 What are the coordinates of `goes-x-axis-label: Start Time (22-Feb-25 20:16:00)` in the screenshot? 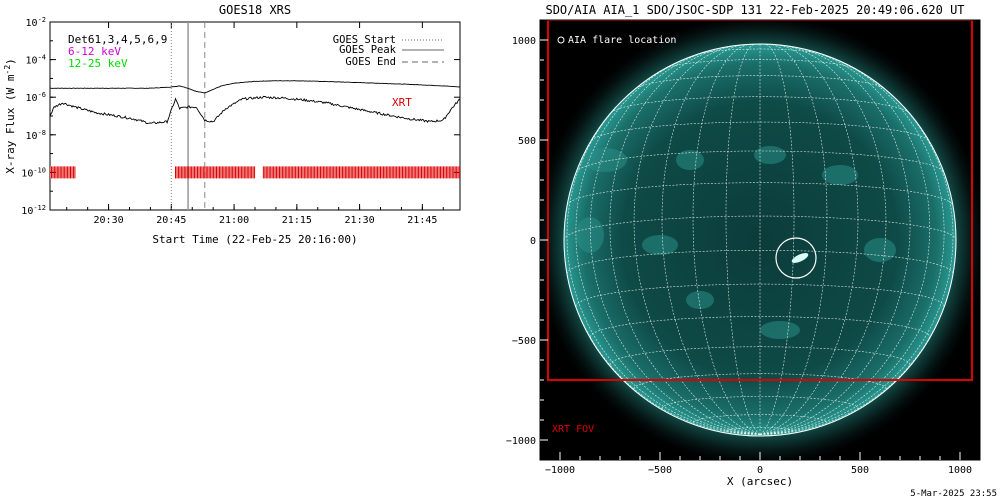 It's located at (254, 239).